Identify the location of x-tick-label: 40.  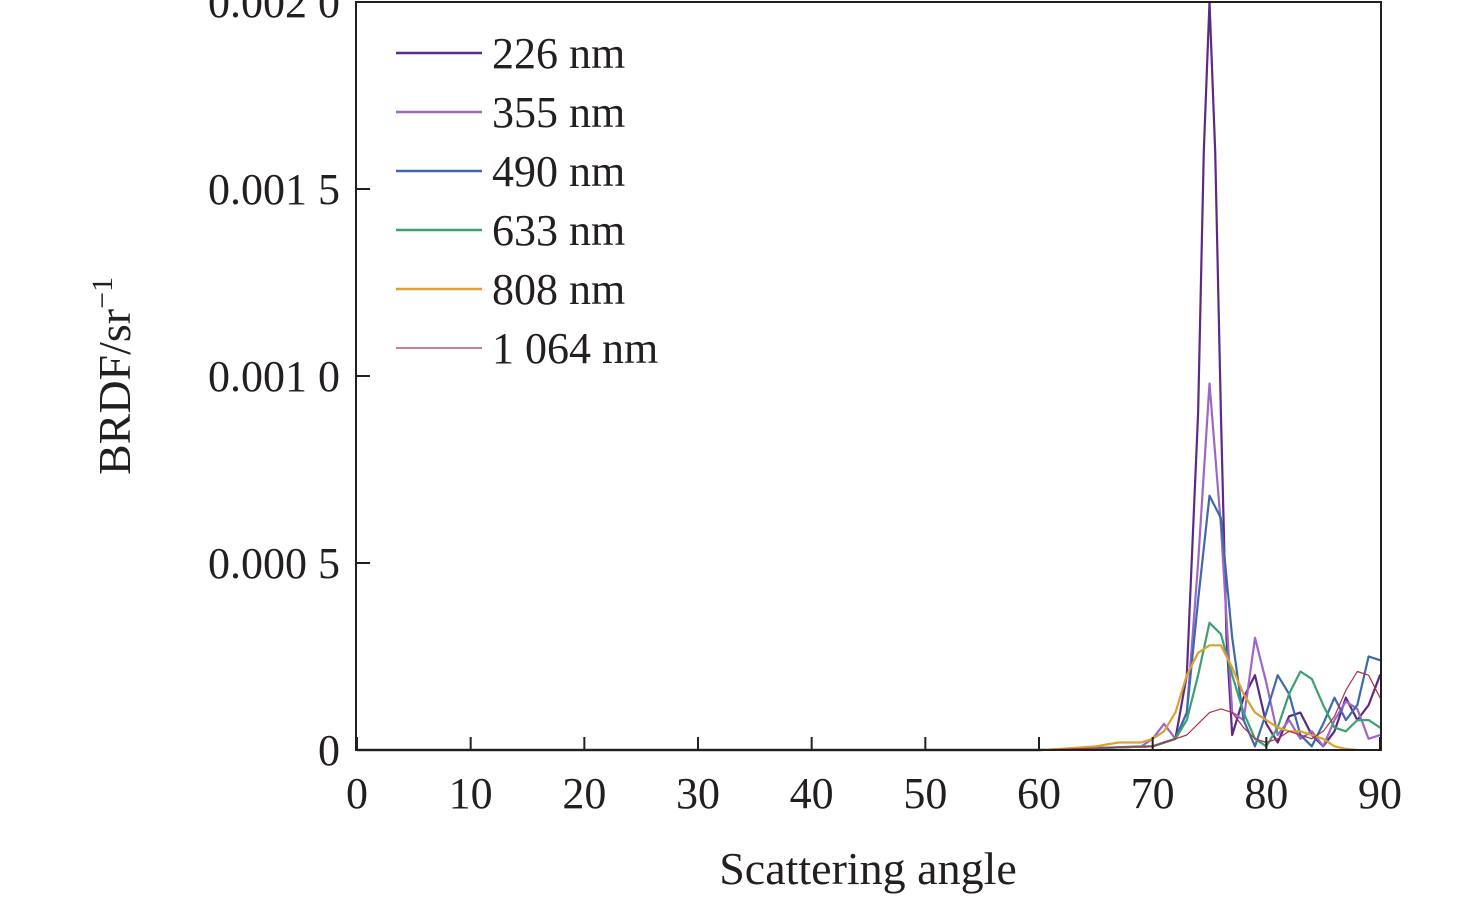
(812, 793).